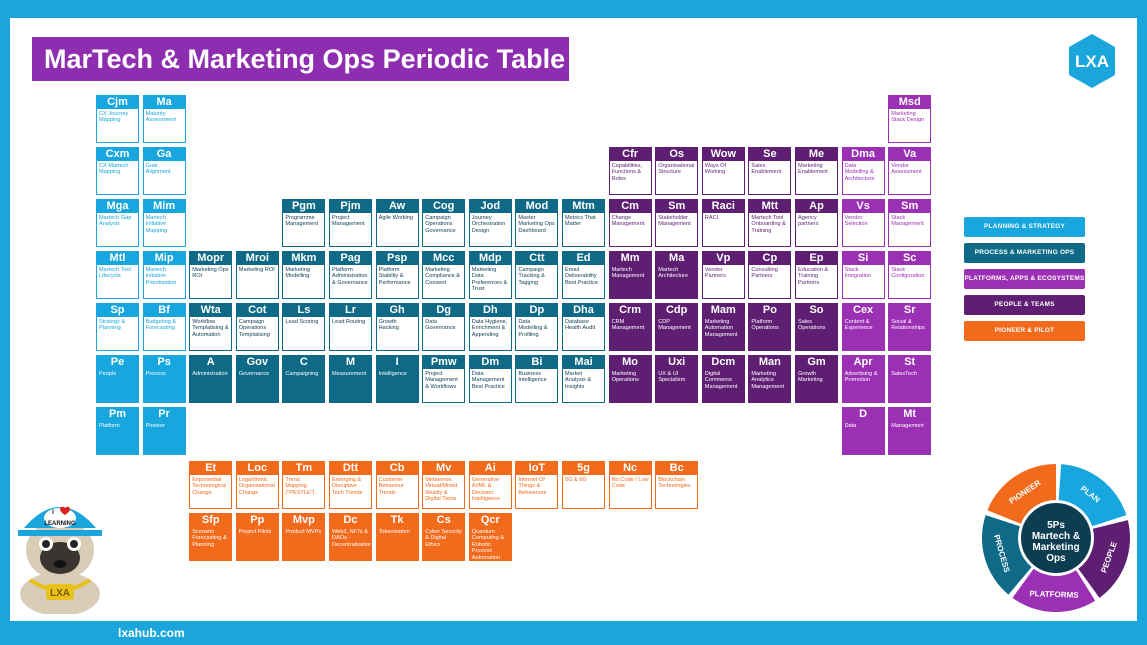 The width and height of the screenshot is (1147, 645). I want to click on element-mtl: Mtl Martech Tool Lifecycle, so click(117, 275).